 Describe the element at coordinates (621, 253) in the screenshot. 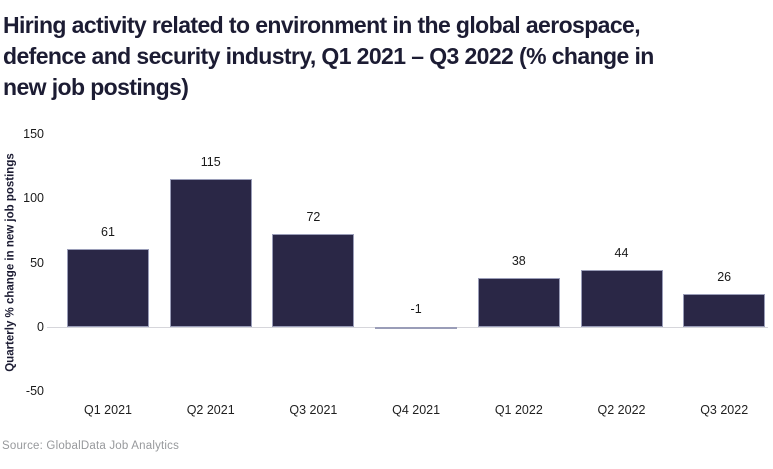

I see `bar-value-label: 44` at that location.